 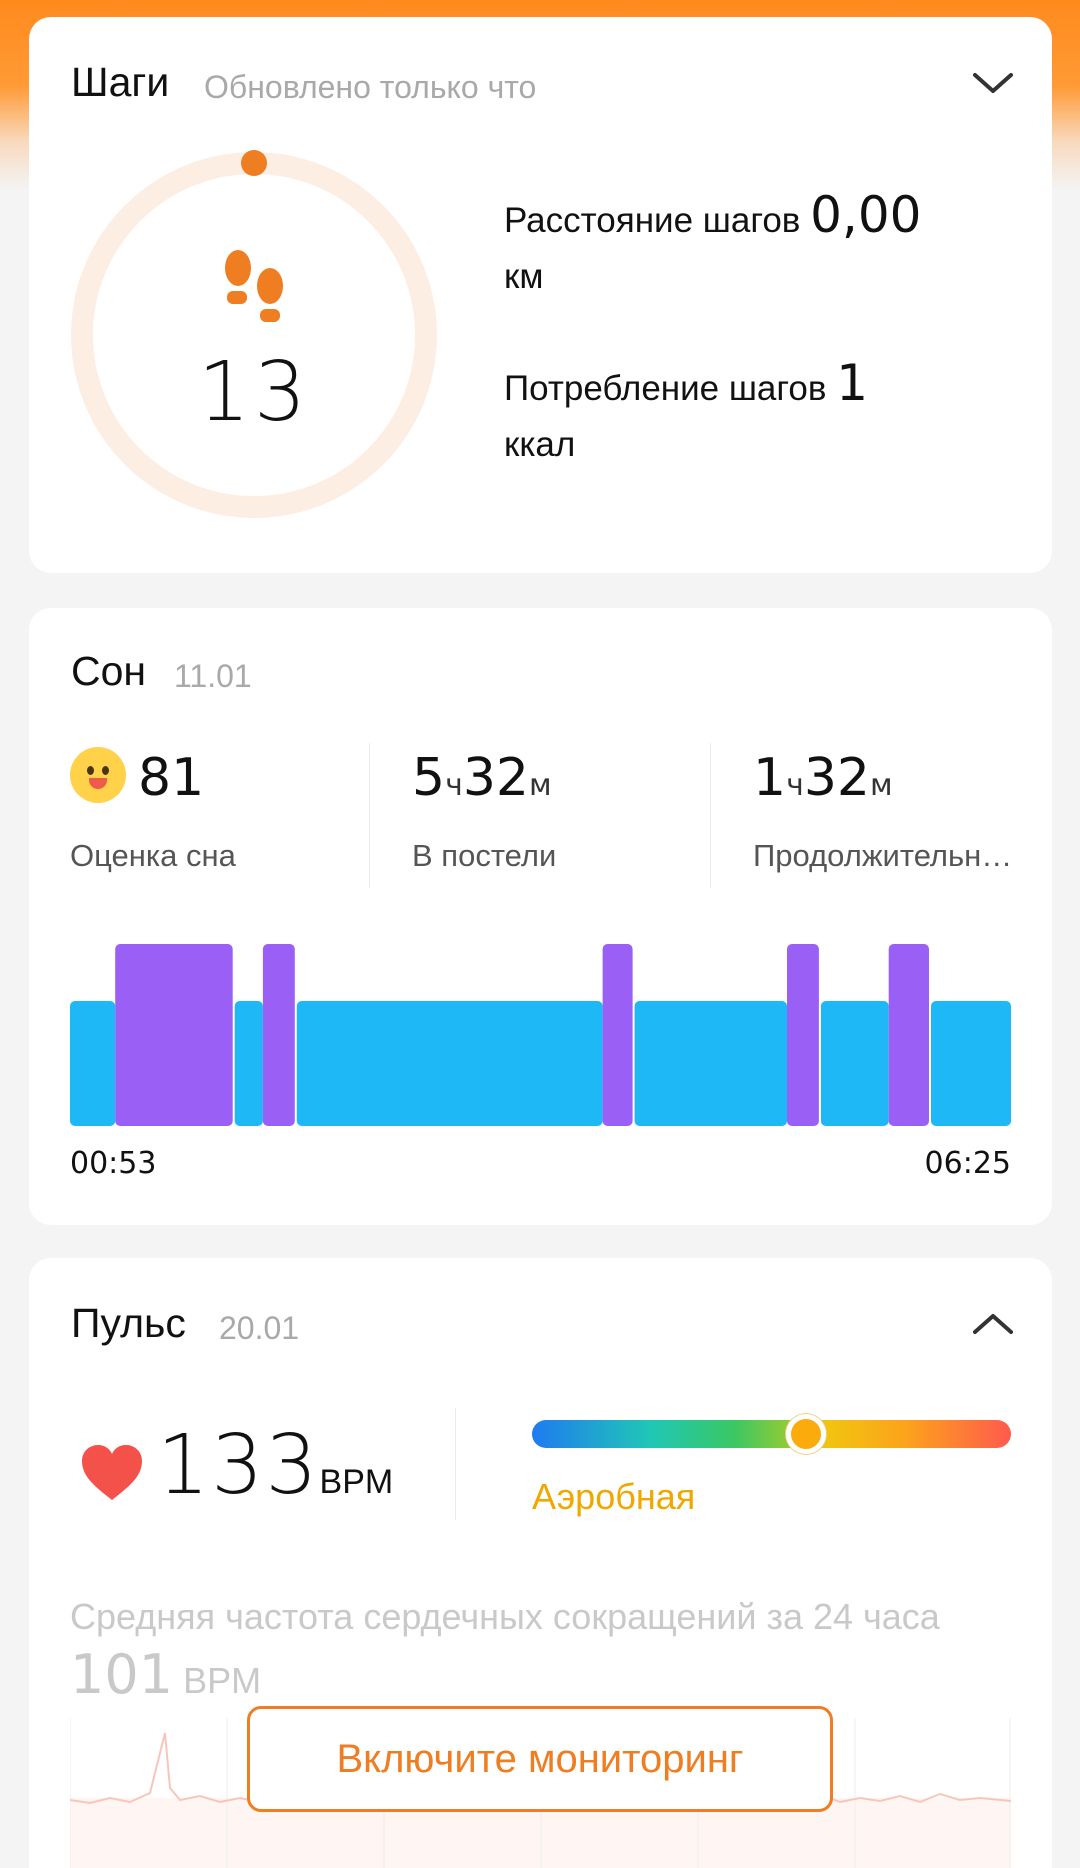 I want to click on steps-progress-ring, so click(x=254, y=334).